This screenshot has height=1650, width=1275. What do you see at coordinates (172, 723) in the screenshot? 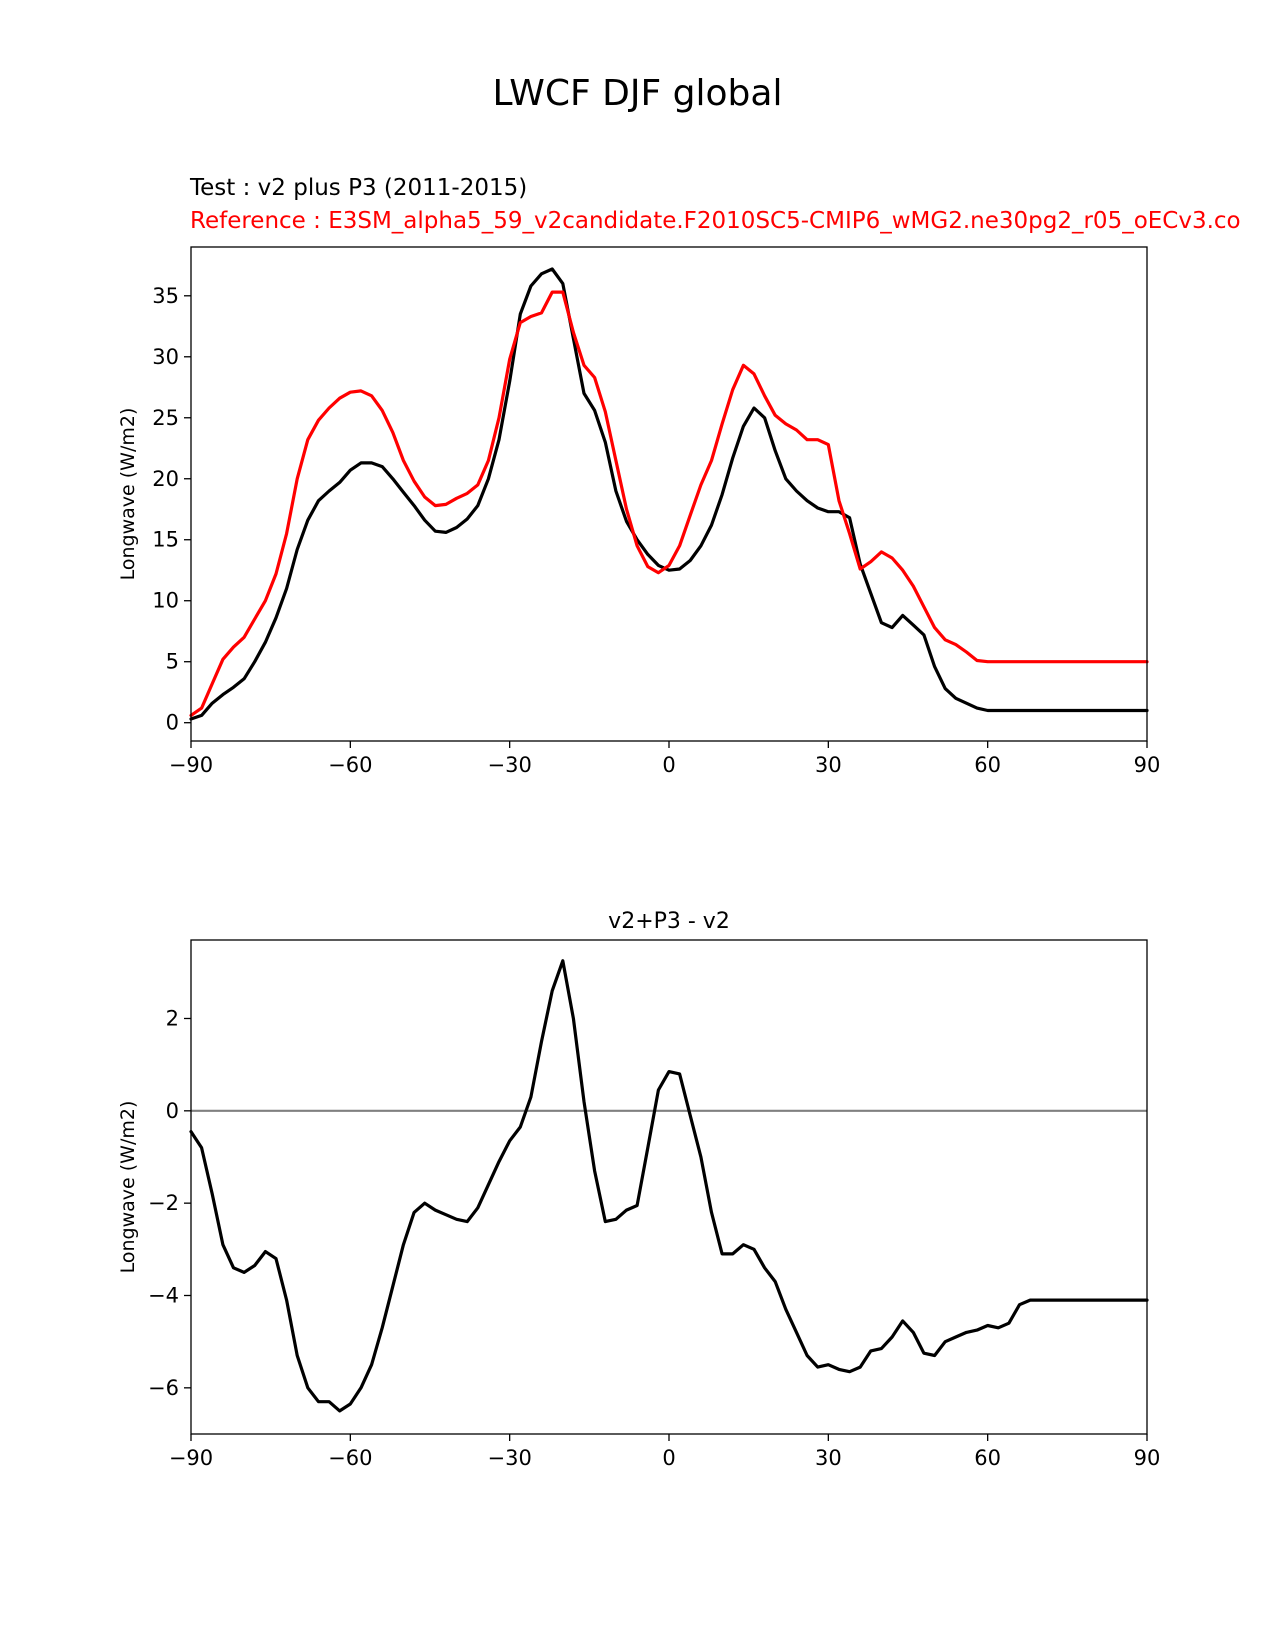
I see `top-chart-ytick-label: 0` at bounding box center [172, 723].